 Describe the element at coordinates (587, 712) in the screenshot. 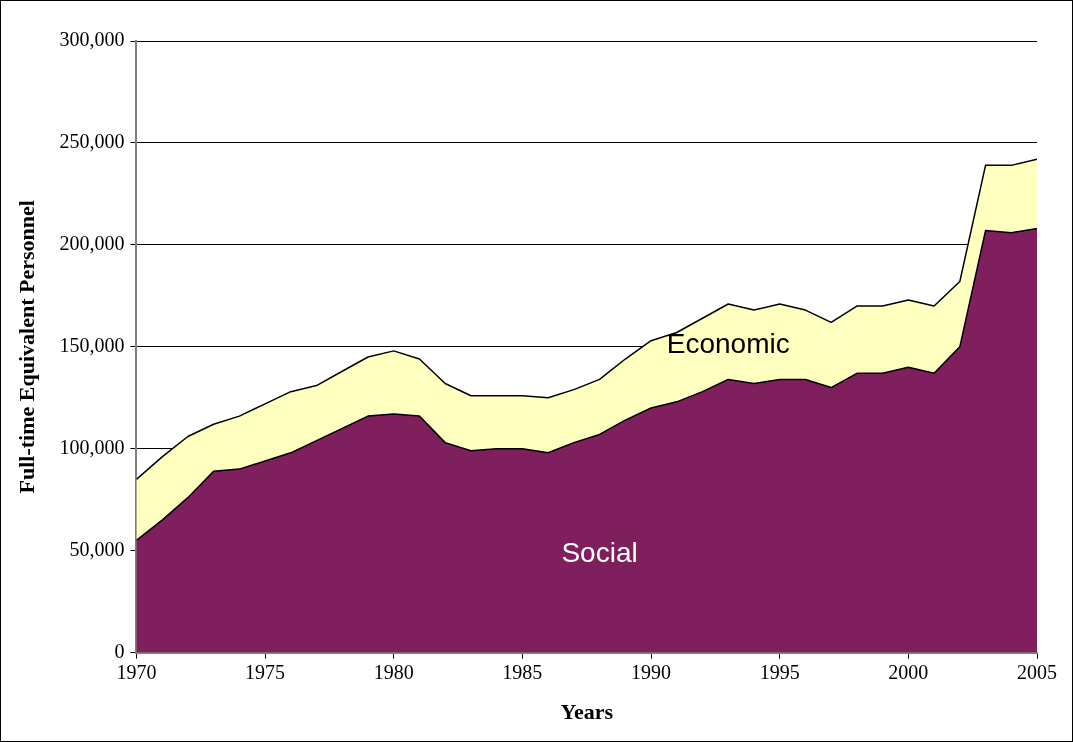

I see `x-axis-title: Years` at that location.